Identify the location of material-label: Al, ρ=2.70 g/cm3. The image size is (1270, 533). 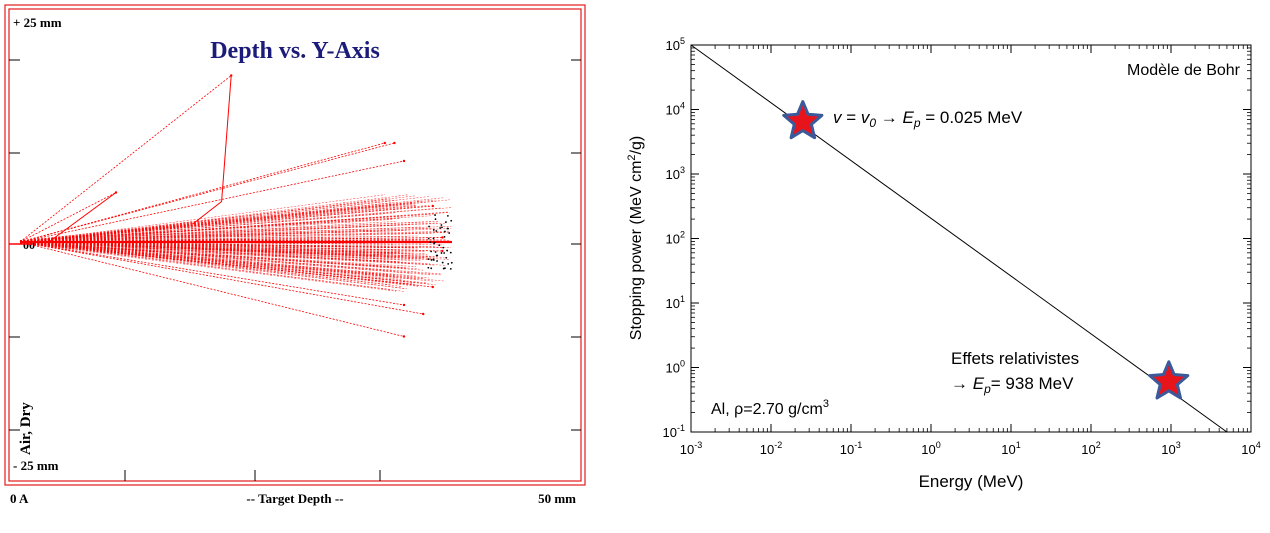
(770, 408).